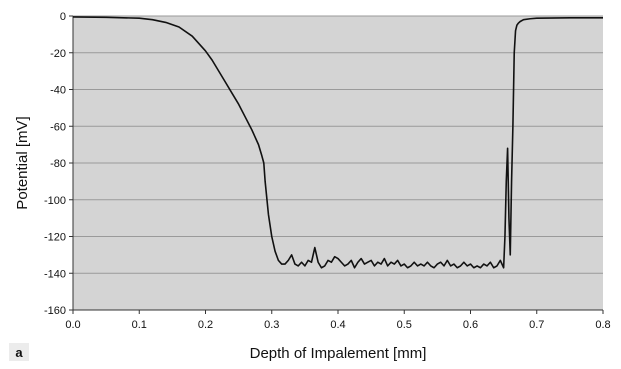  I want to click on y-tick-label: -60, so click(58, 127).